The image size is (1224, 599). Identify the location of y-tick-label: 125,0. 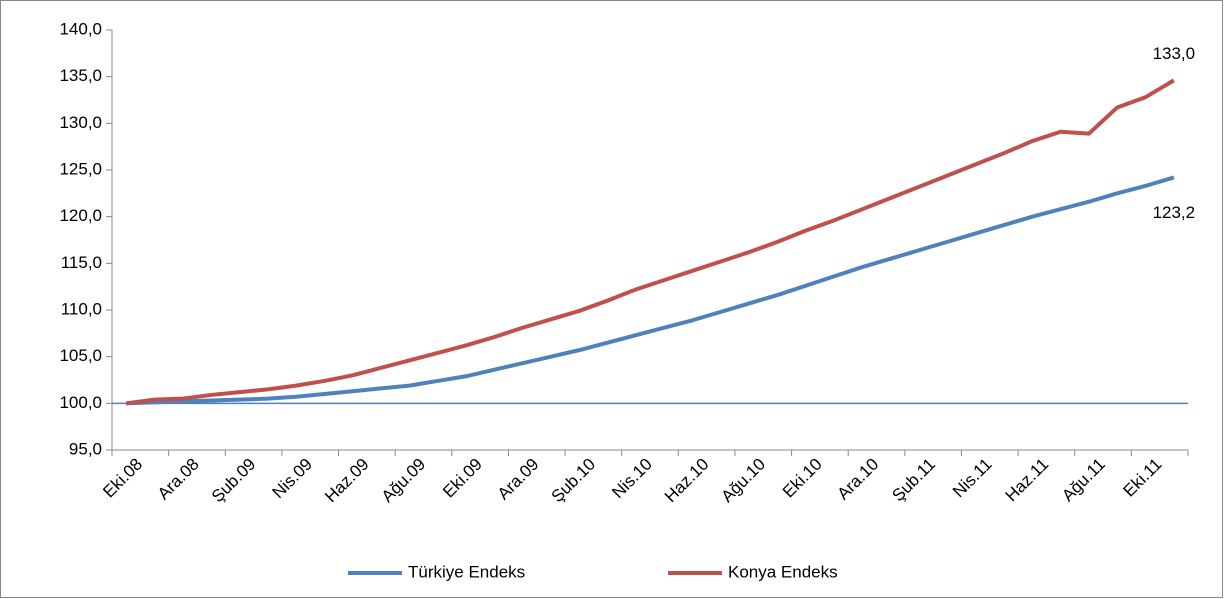
(80, 168).